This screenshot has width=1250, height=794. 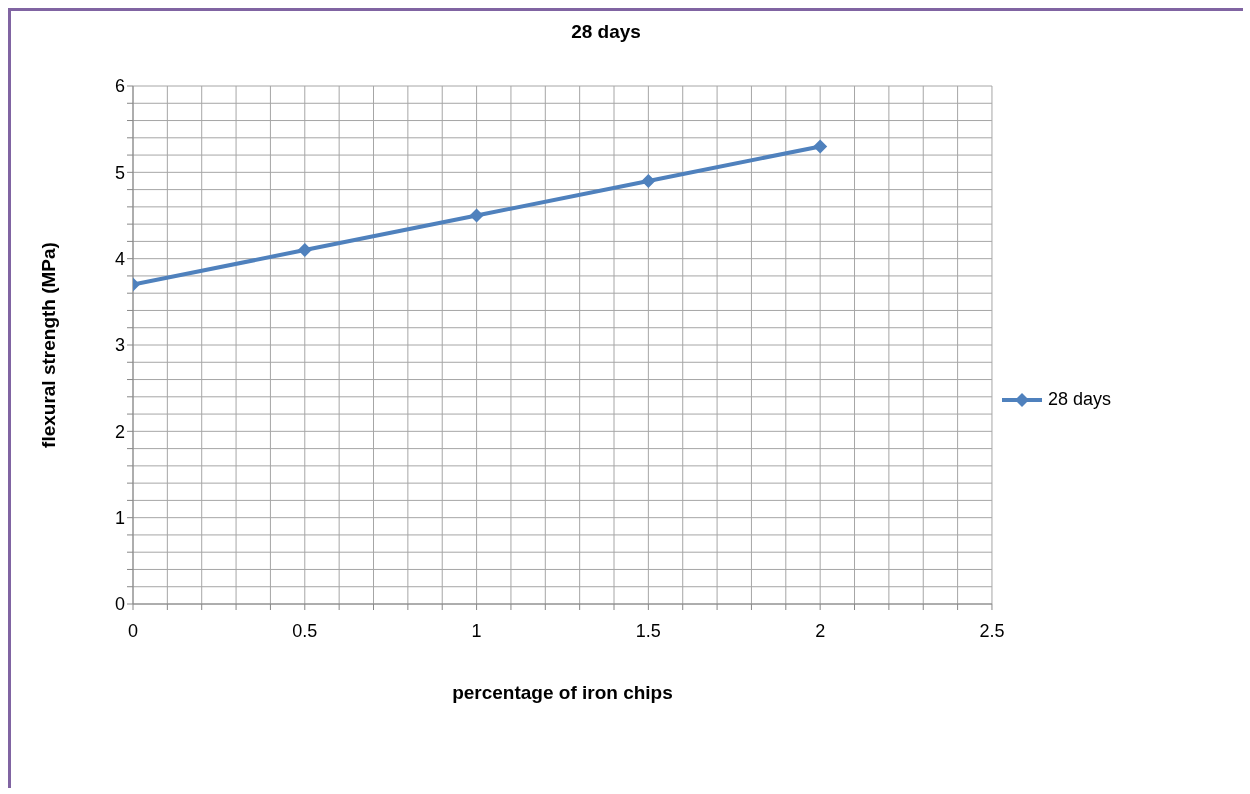 I want to click on y-tick-label: 6, so click(x=119, y=86).